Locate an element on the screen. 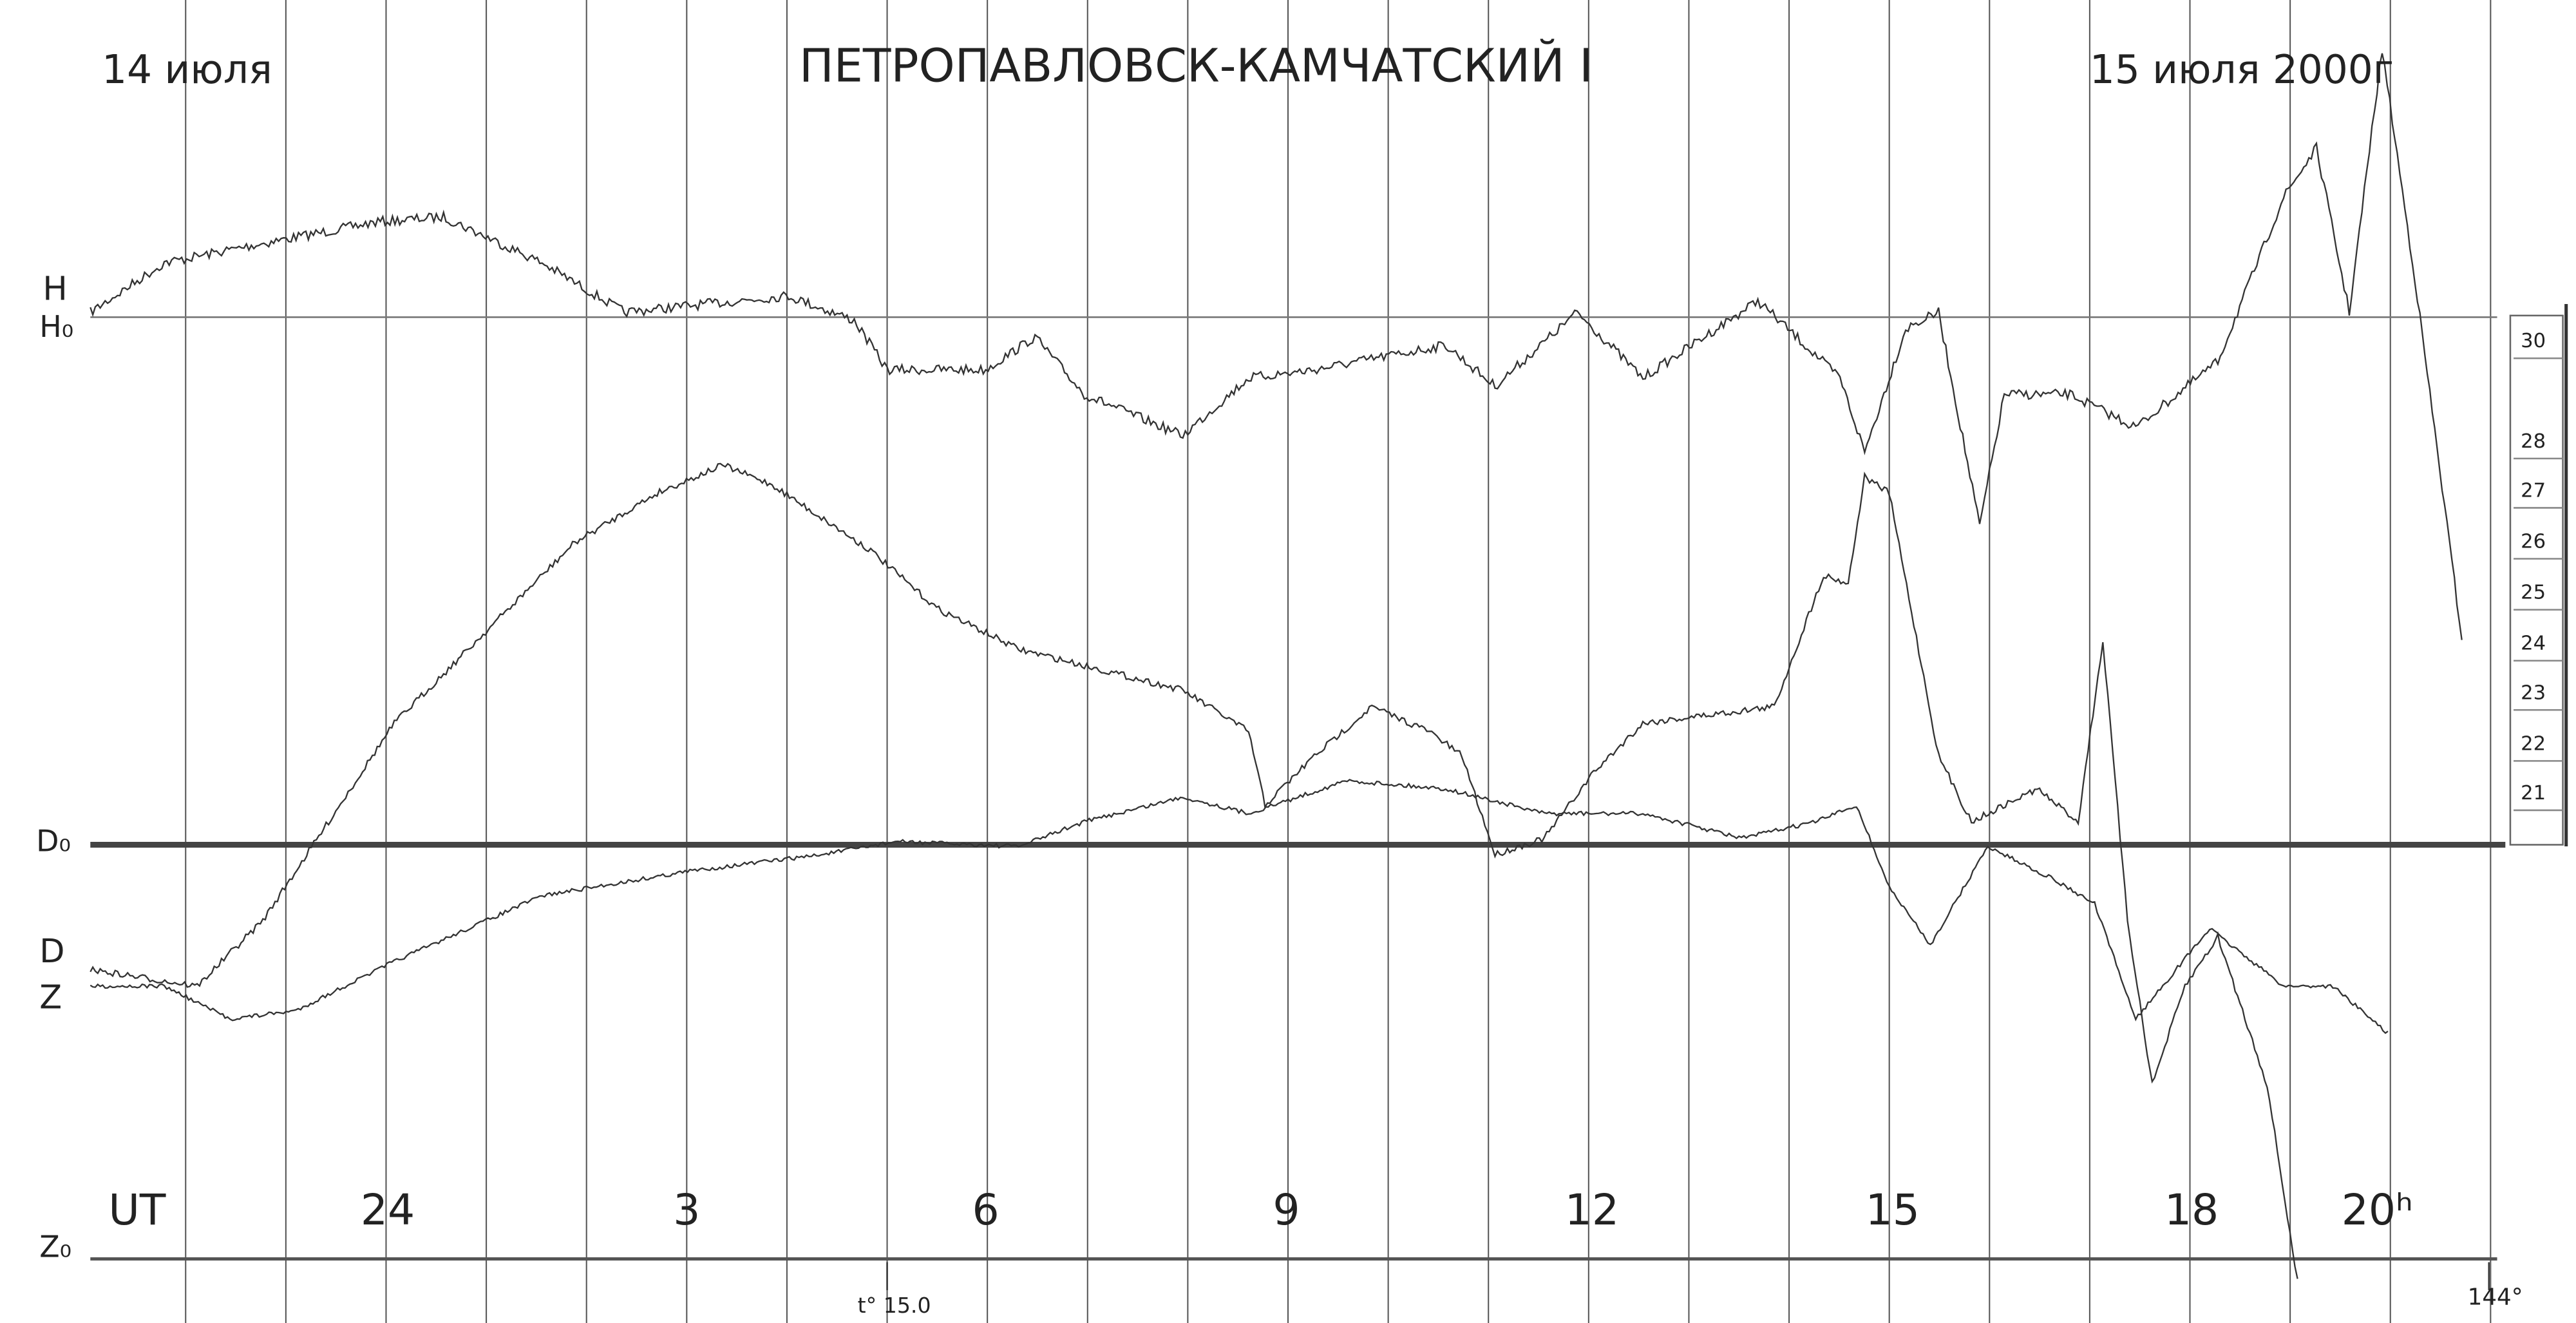  trace-label: D is located at coordinates (52, 952).